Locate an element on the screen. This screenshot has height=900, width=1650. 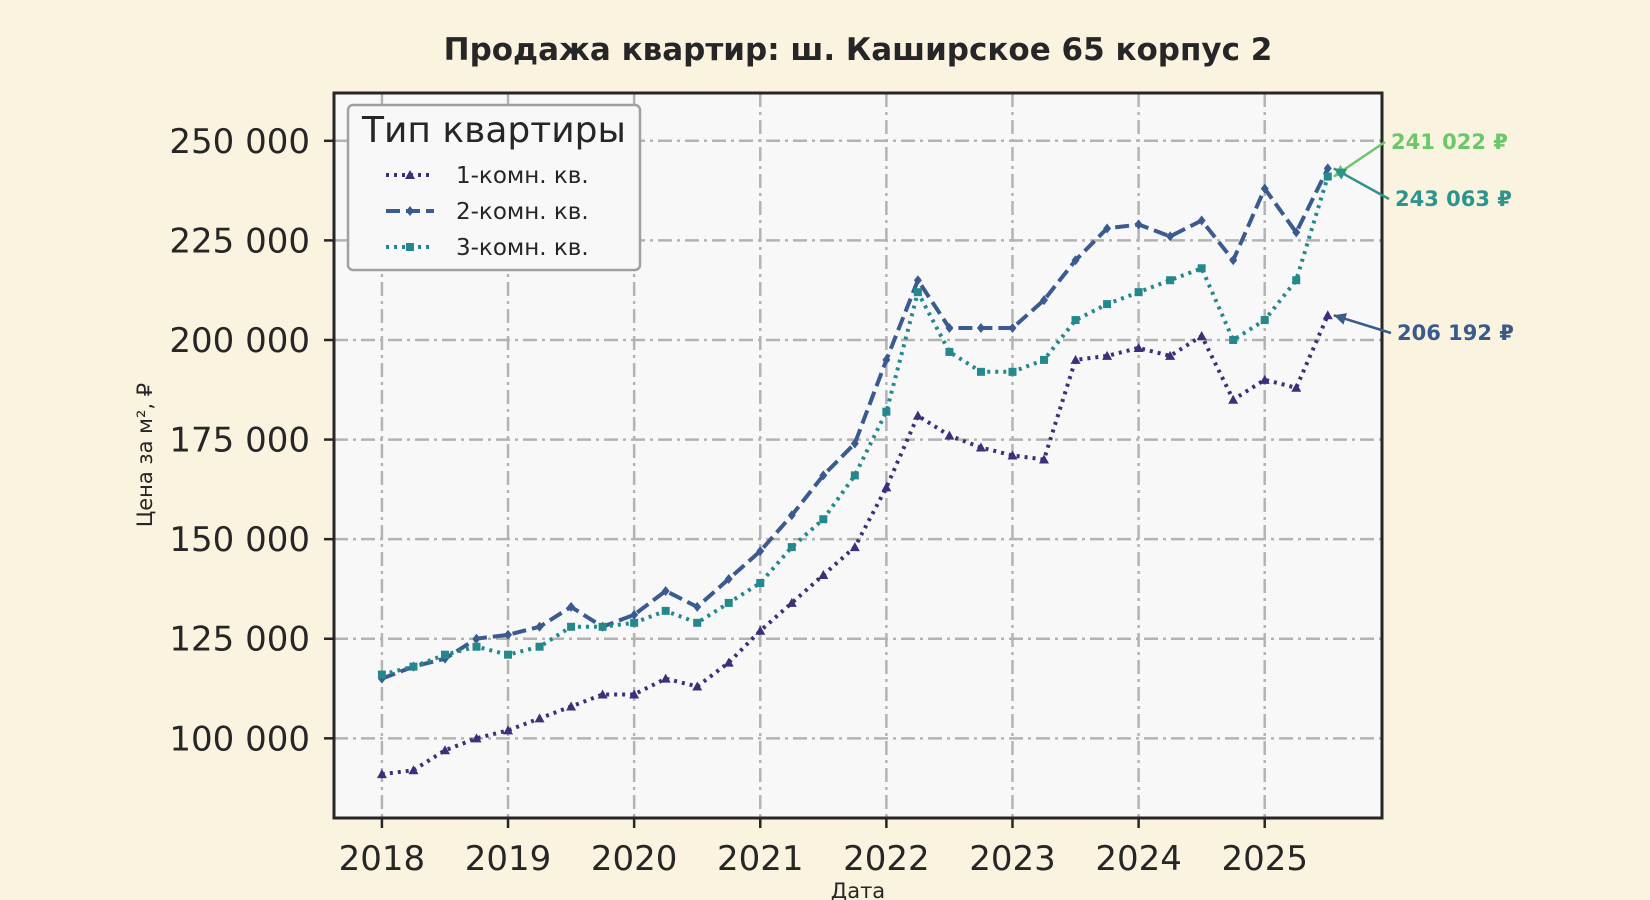
legend-entry: 3-комн. кв. is located at coordinates (487, 248).